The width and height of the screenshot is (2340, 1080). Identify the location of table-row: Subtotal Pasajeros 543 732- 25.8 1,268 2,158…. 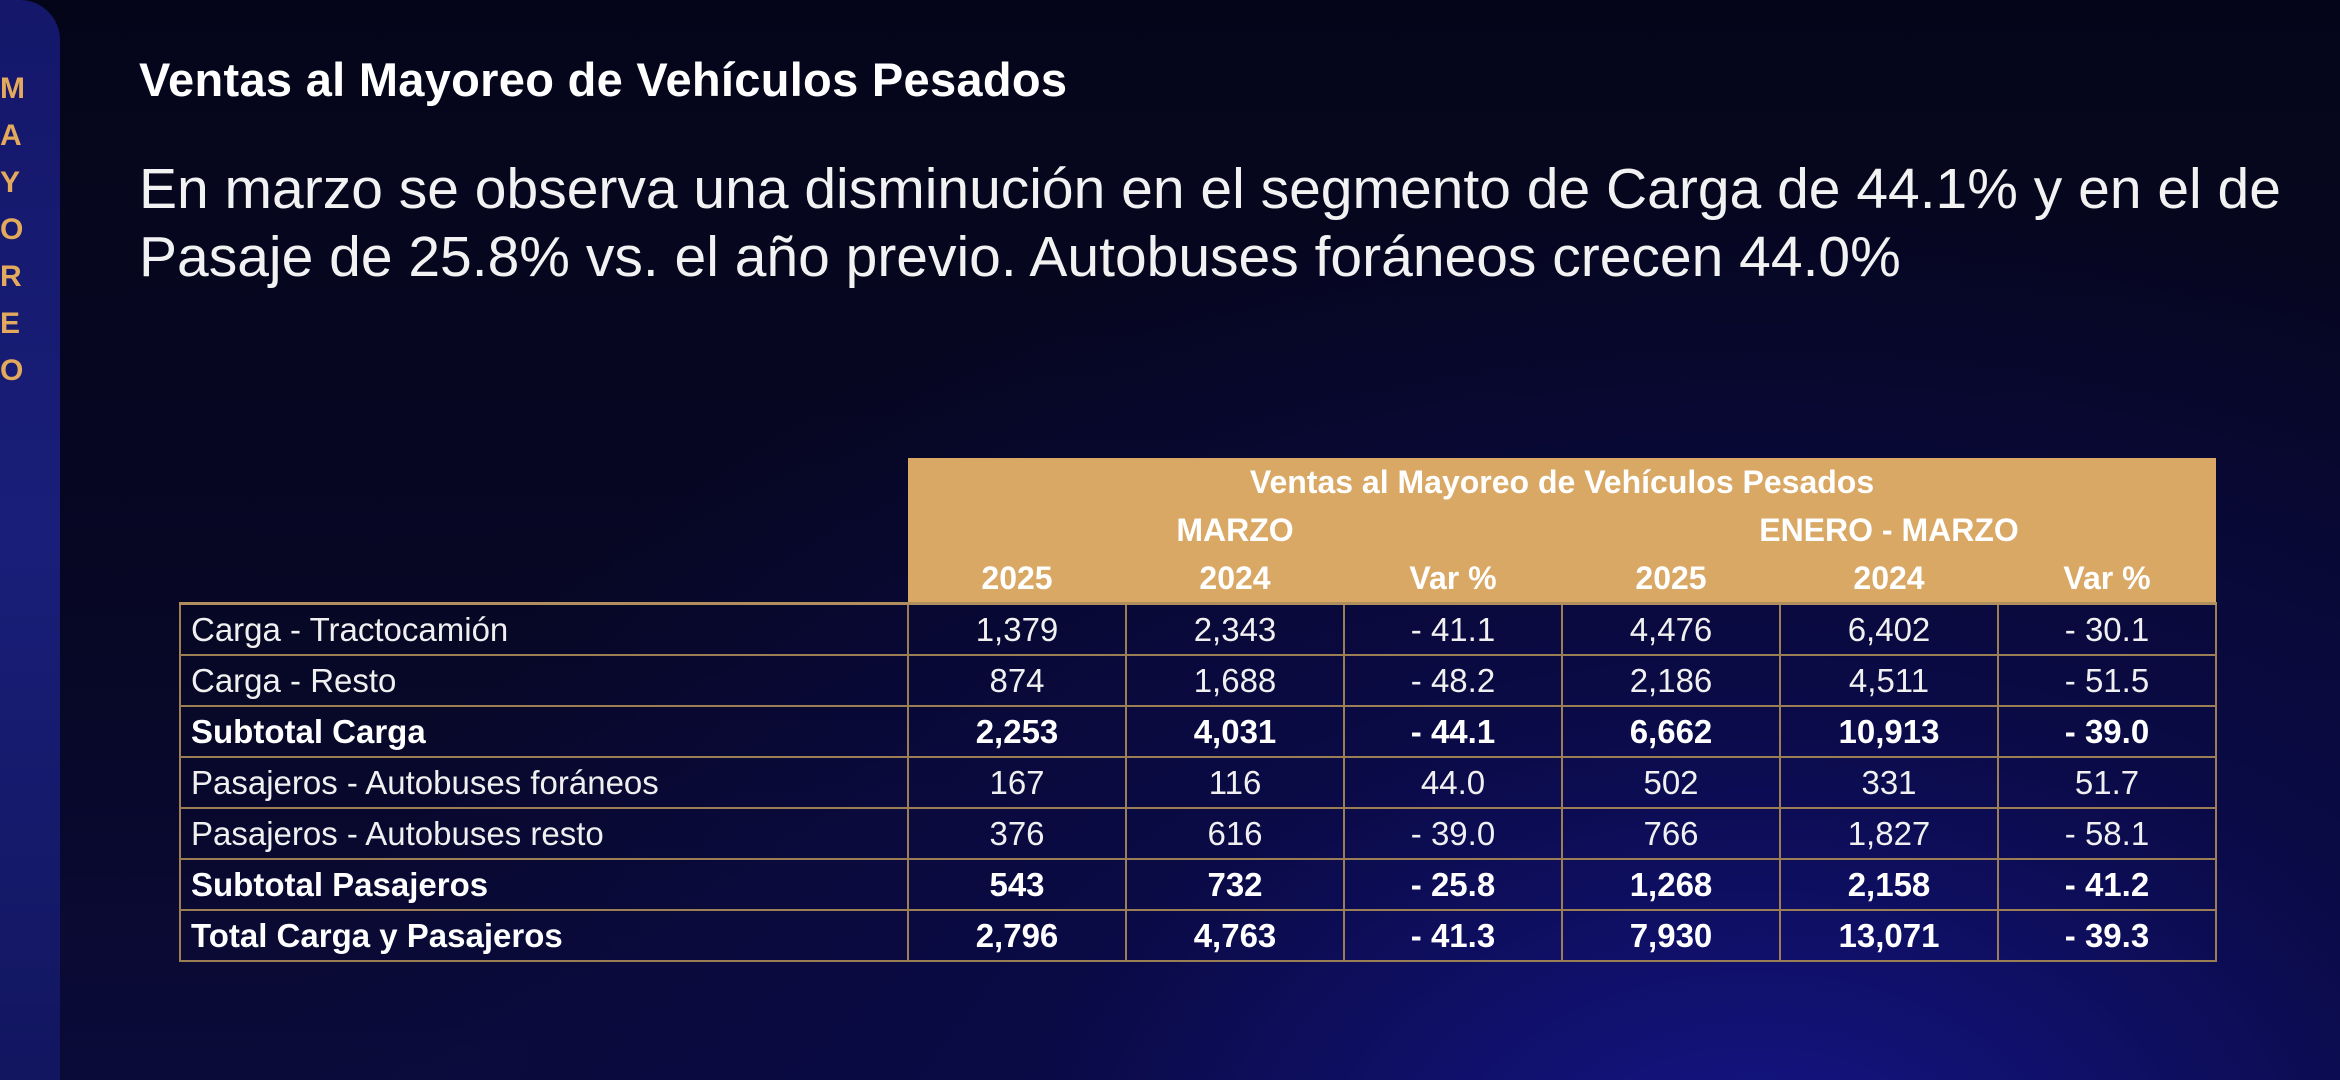
(1198, 884).